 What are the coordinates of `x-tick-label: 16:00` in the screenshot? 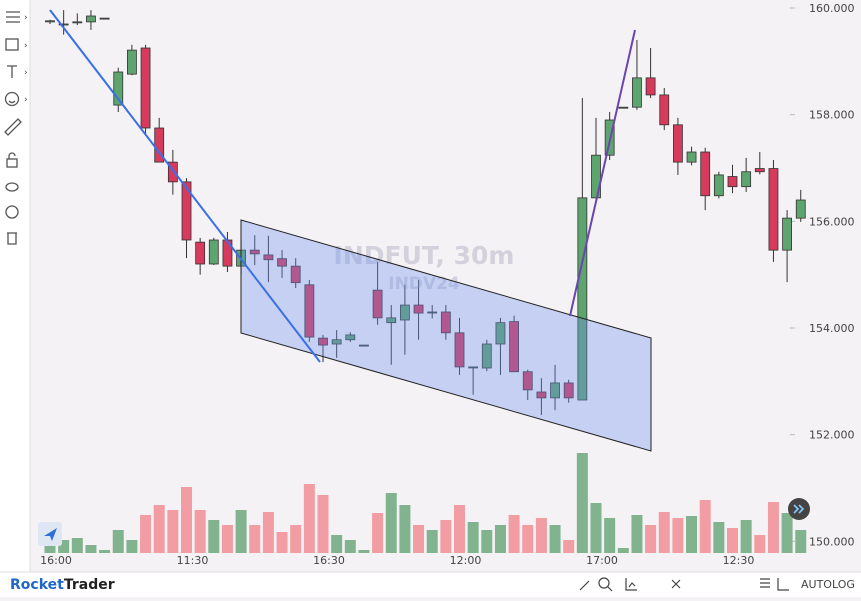 It's located at (56, 560).